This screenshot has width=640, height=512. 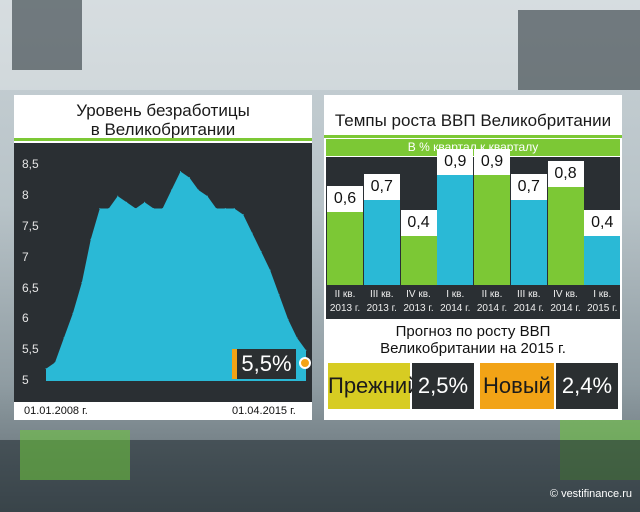 I want to click on title-underline, so click(x=473, y=136).